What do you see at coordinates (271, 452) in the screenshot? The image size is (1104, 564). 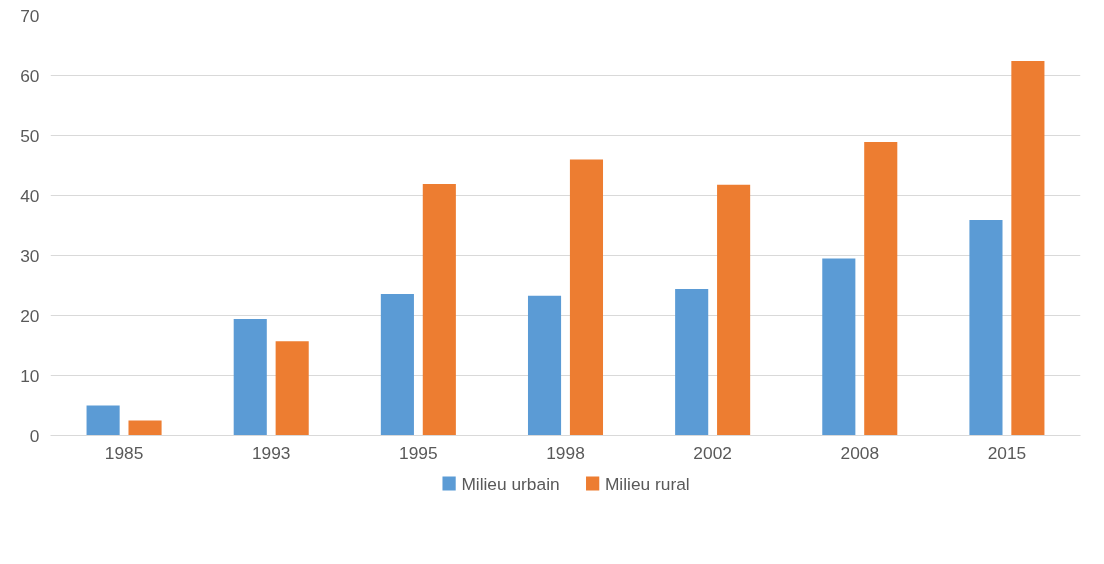 I see `x-tick-label: 1993` at bounding box center [271, 452].